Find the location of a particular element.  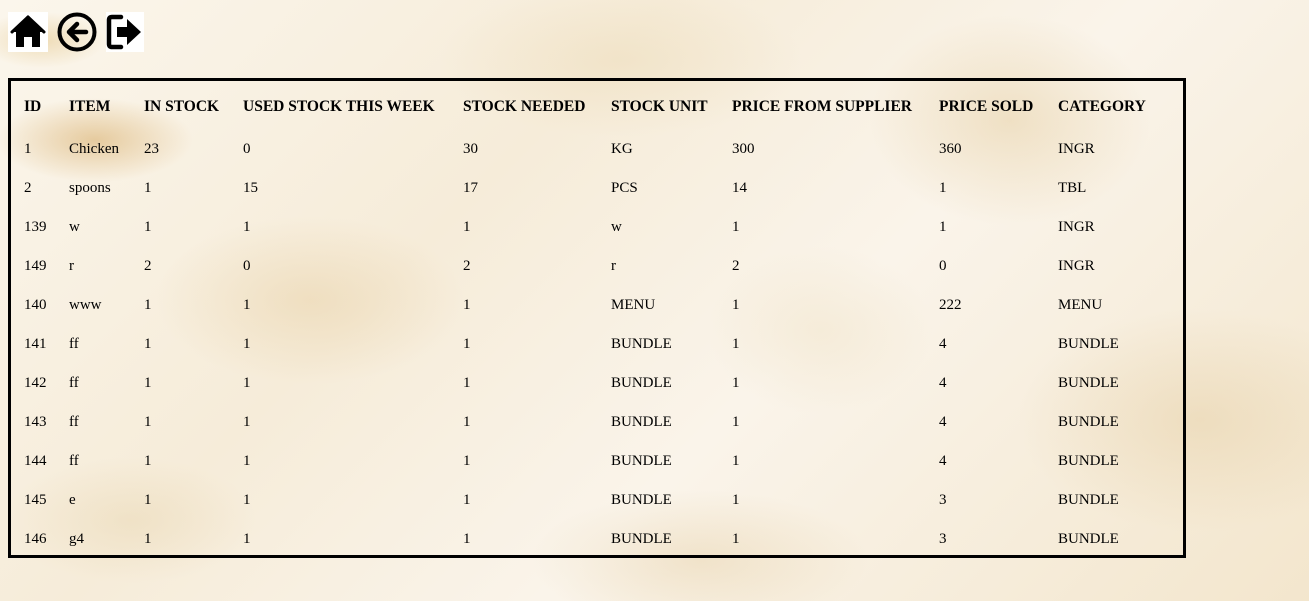

logout-icon is located at coordinates (123, 32).